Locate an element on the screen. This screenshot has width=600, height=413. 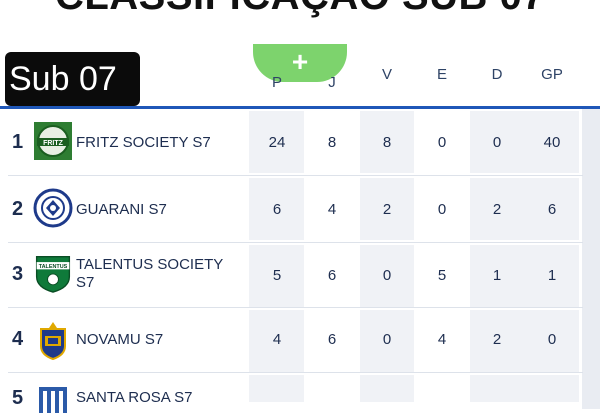
cell-d: 0 is located at coordinates (497, 142).